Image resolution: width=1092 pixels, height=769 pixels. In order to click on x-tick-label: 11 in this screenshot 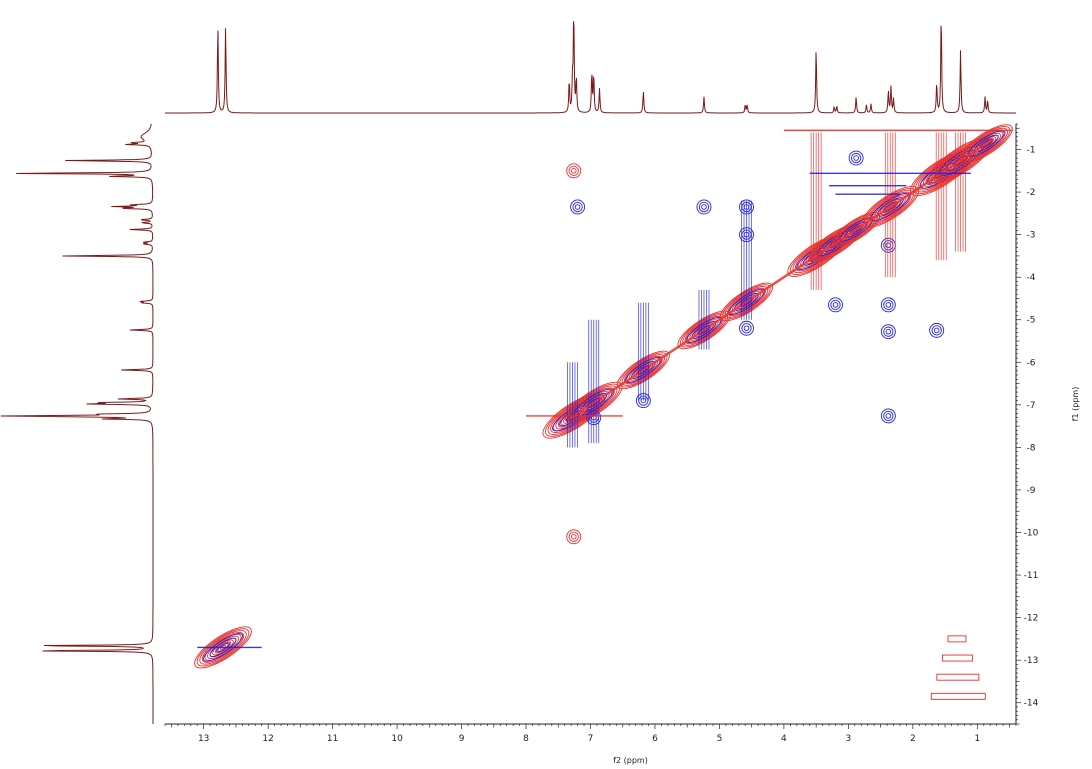, I will do `click(332, 739)`.